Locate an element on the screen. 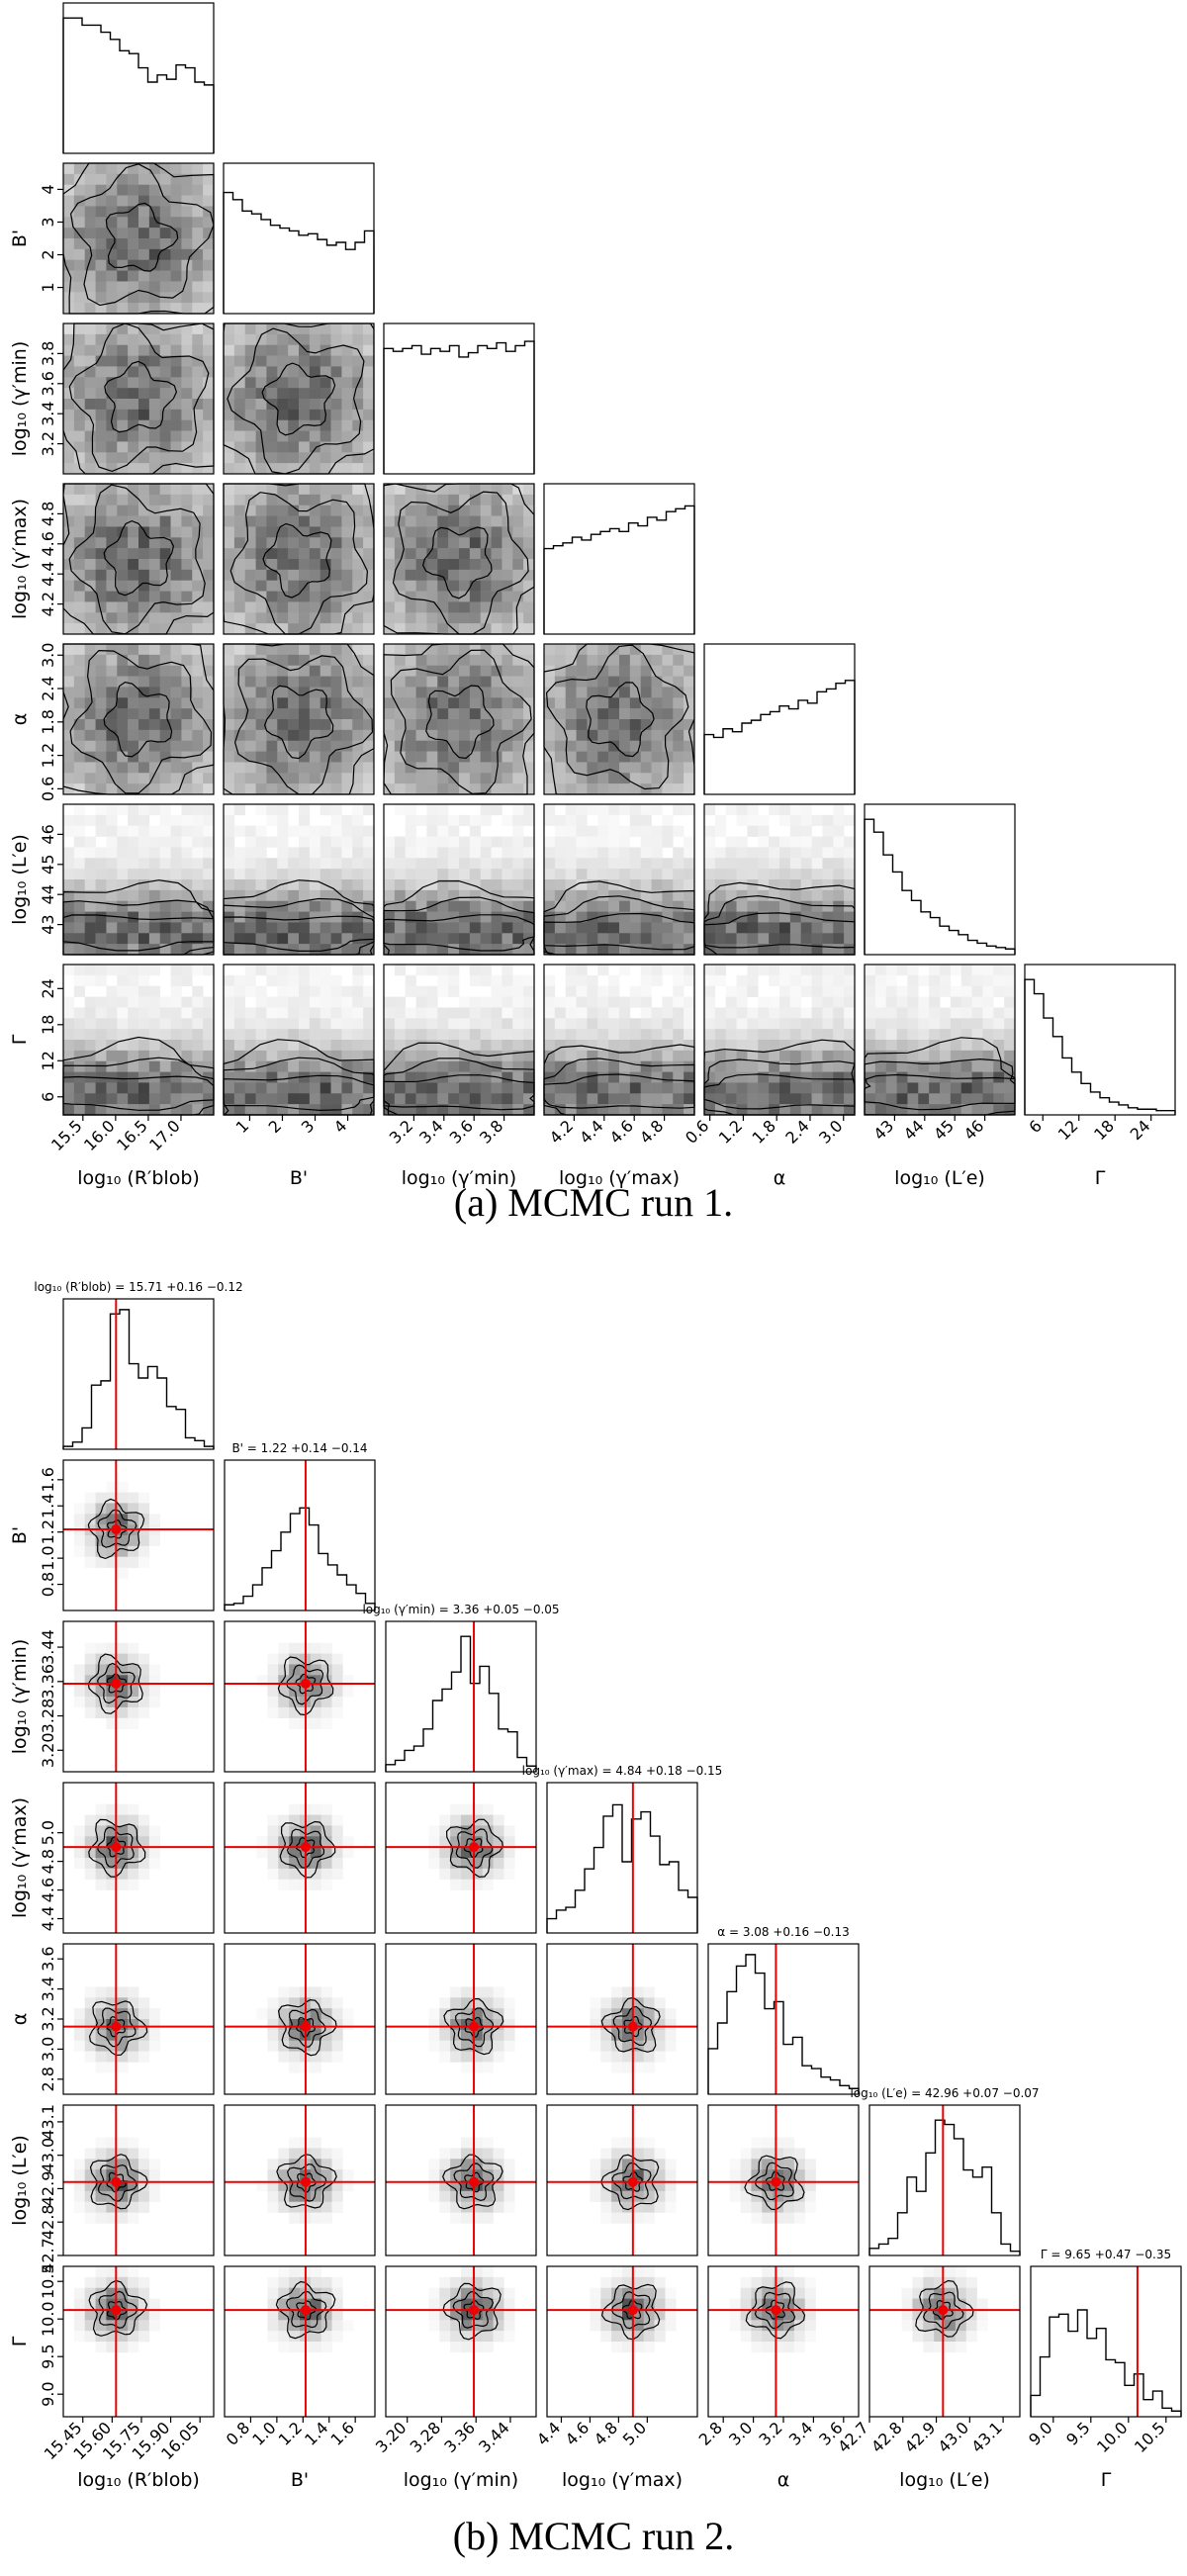 This screenshot has height=2576, width=1187. y-tick-label-4-2: 1.8 is located at coordinates (48, 721).